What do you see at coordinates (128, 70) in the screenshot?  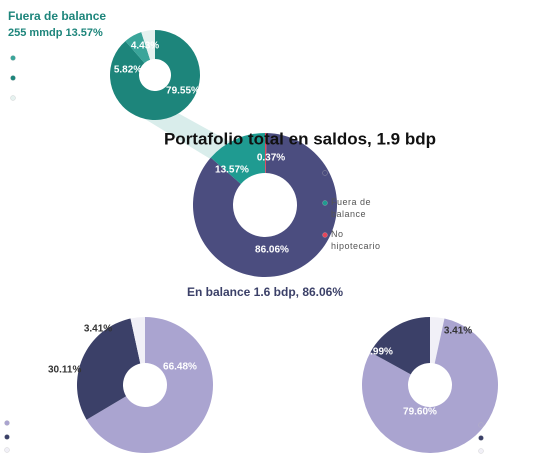 I see `value-label: 5.82%` at bounding box center [128, 70].